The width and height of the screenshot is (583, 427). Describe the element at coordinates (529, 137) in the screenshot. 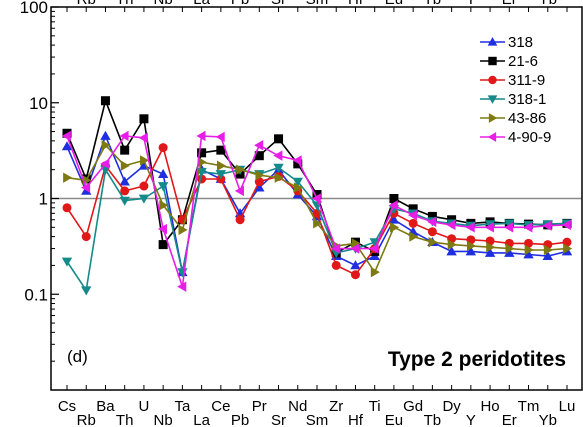

I see `legend-label: 4-90-9` at that location.